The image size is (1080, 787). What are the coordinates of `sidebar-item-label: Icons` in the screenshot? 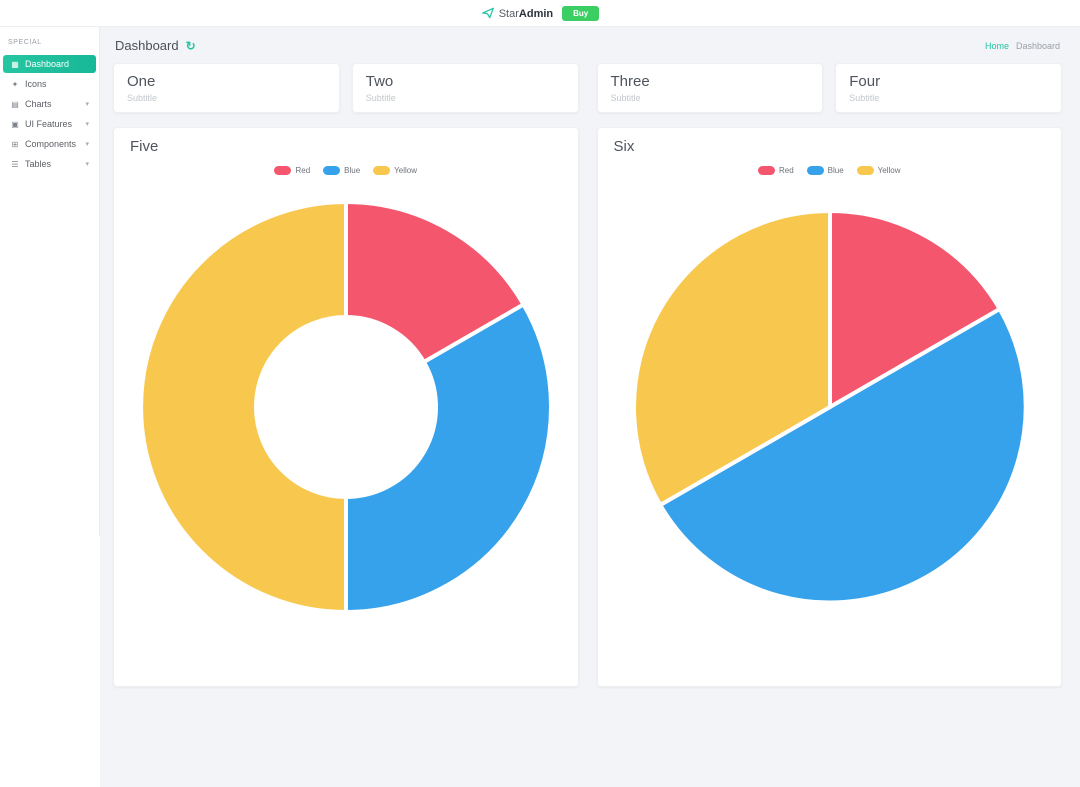 It's located at (36, 84).